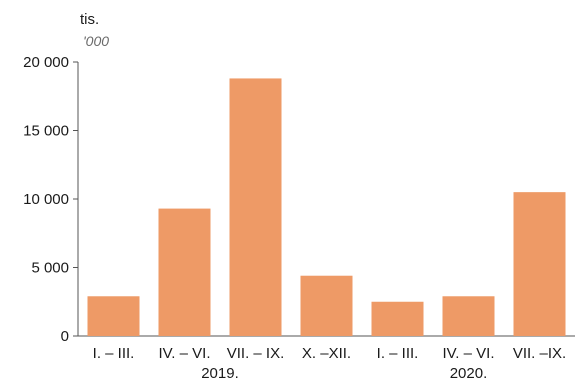 Image resolution: width=581 pixels, height=381 pixels. I want to click on y-tick-label: 5 000, so click(50, 268).